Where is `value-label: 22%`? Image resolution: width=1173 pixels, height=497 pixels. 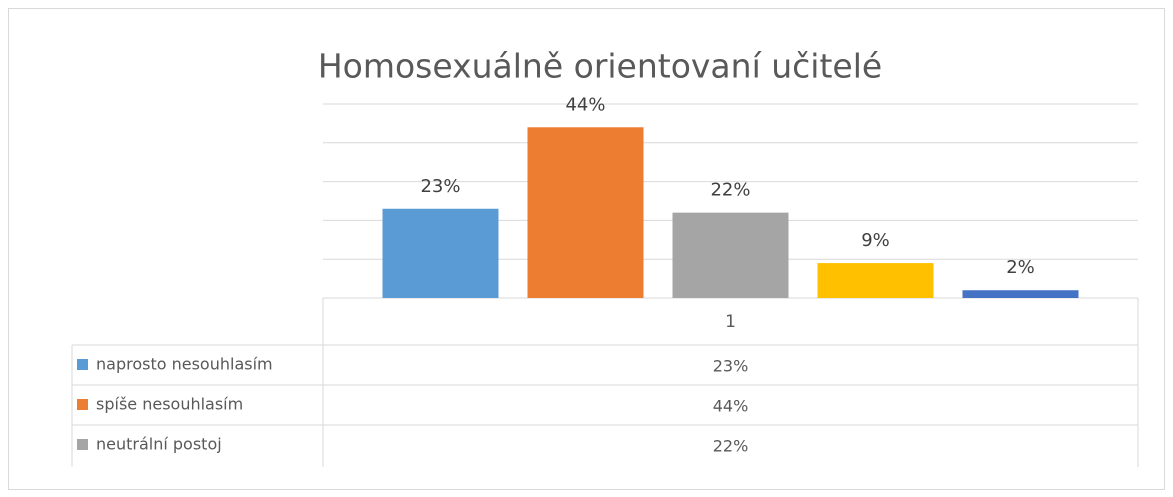 value-label: 22% is located at coordinates (730, 190).